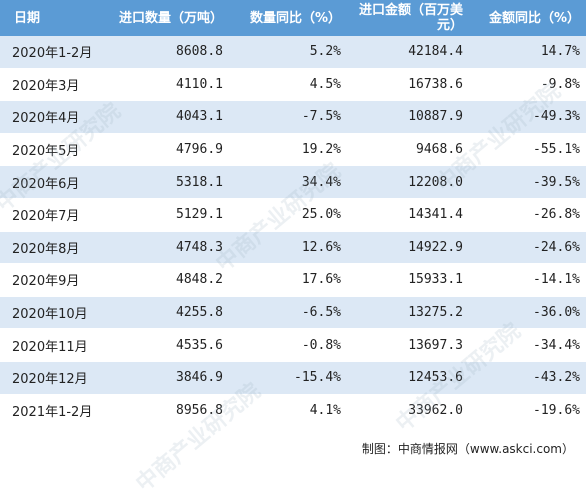 The image size is (586, 498). What do you see at coordinates (408, 215) in the screenshot?
I see `cell-import-amount: 14341.4` at bounding box center [408, 215].